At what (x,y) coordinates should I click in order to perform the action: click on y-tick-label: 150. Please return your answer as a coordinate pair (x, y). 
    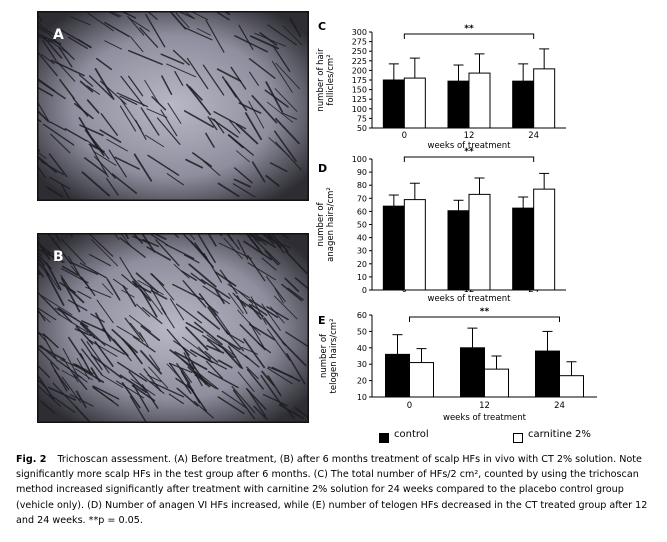
    Looking at the image, I should click on (359, 90).